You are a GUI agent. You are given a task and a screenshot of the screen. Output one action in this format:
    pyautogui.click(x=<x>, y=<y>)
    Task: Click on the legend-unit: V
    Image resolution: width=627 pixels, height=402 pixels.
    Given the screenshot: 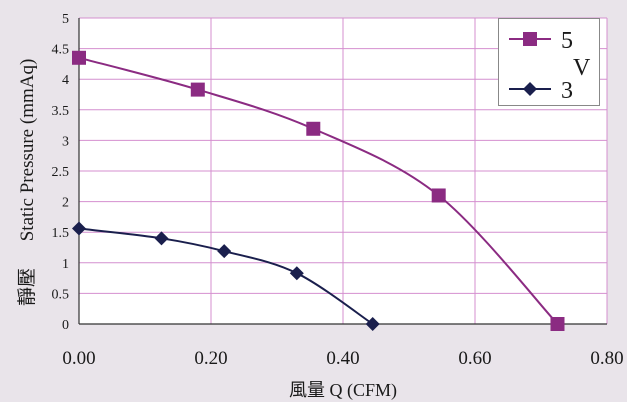 What is the action you would take?
    pyautogui.click(x=582, y=68)
    